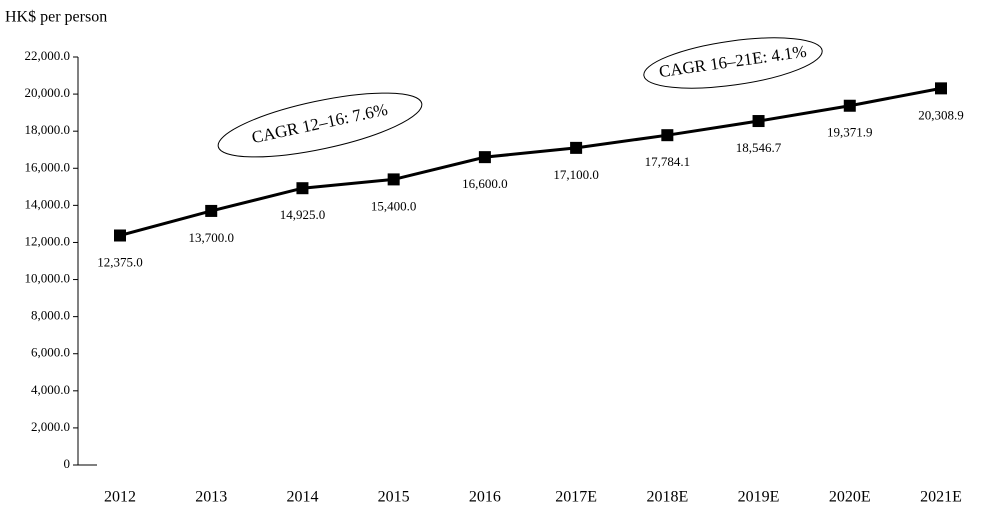 The image size is (985, 514). I want to click on y-tick-label: 22,000.0, so click(48, 55).